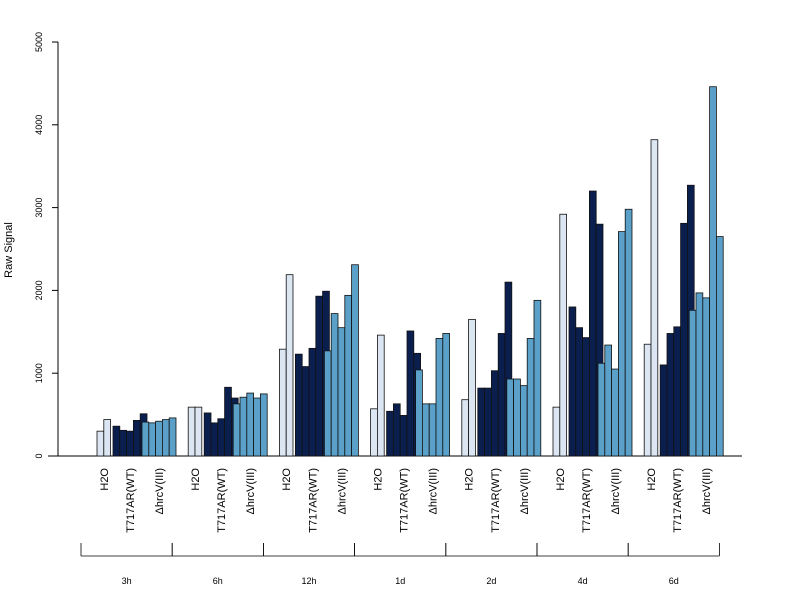 The width and height of the screenshot is (800, 605). Describe the element at coordinates (39, 373) in the screenshot. I see `y-tick-label: 1000` at that location.